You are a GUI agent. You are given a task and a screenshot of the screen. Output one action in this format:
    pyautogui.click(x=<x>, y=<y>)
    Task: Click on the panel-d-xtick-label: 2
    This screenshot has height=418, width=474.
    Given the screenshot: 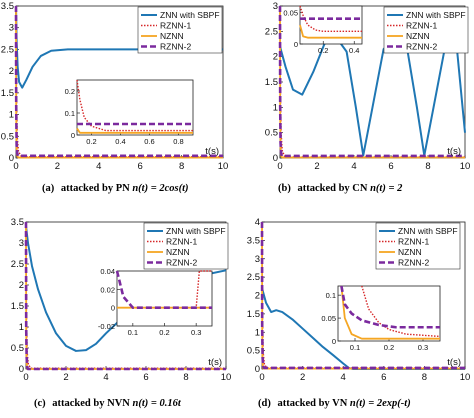 What is the action you would take?
    pyautogui.click(x=302, y=377)
    